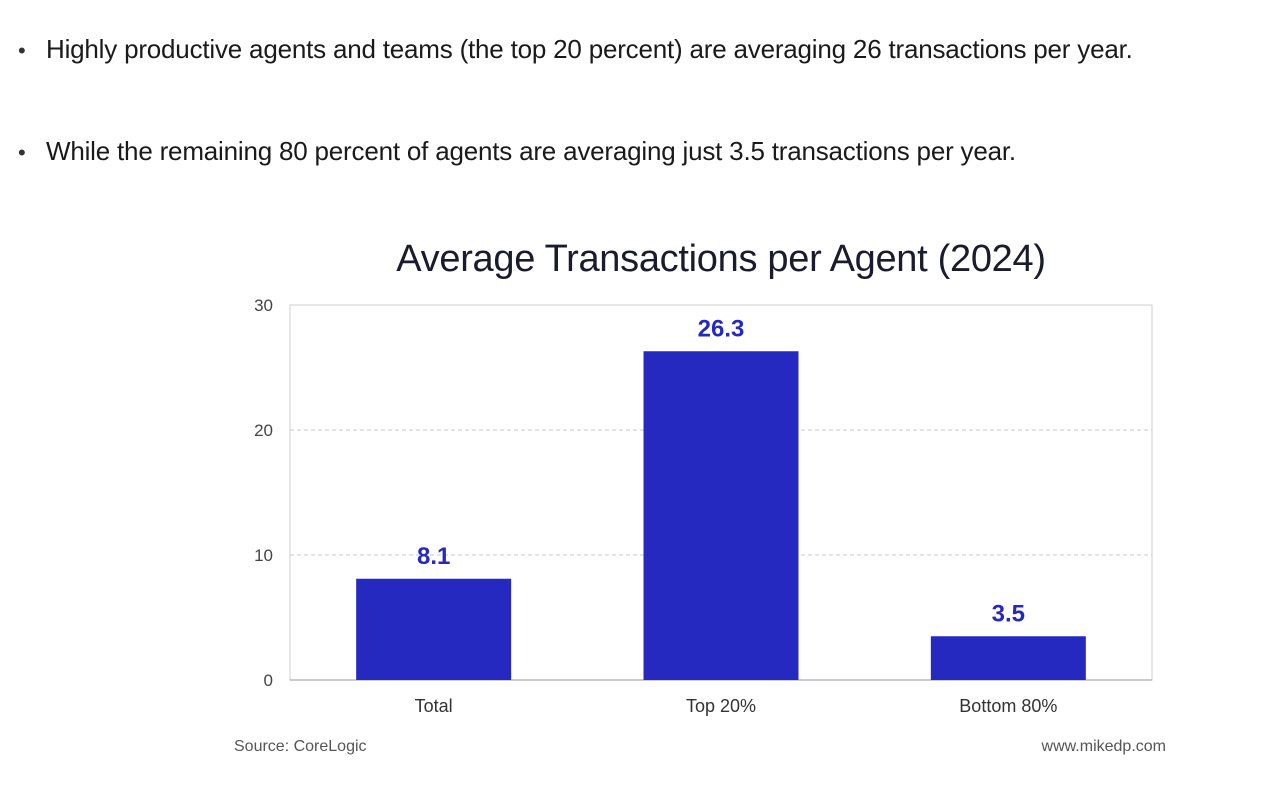 The height and width of the screenshot is (794, 1280). I want to click on chart-title: Average Transactions per Agent (2024), so click(721, 259).